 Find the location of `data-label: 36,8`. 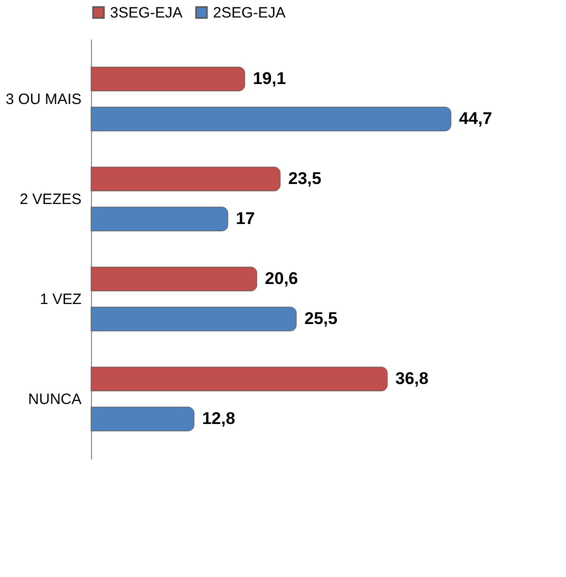

data-label: 36,8 is located at coordinates (411, 378).